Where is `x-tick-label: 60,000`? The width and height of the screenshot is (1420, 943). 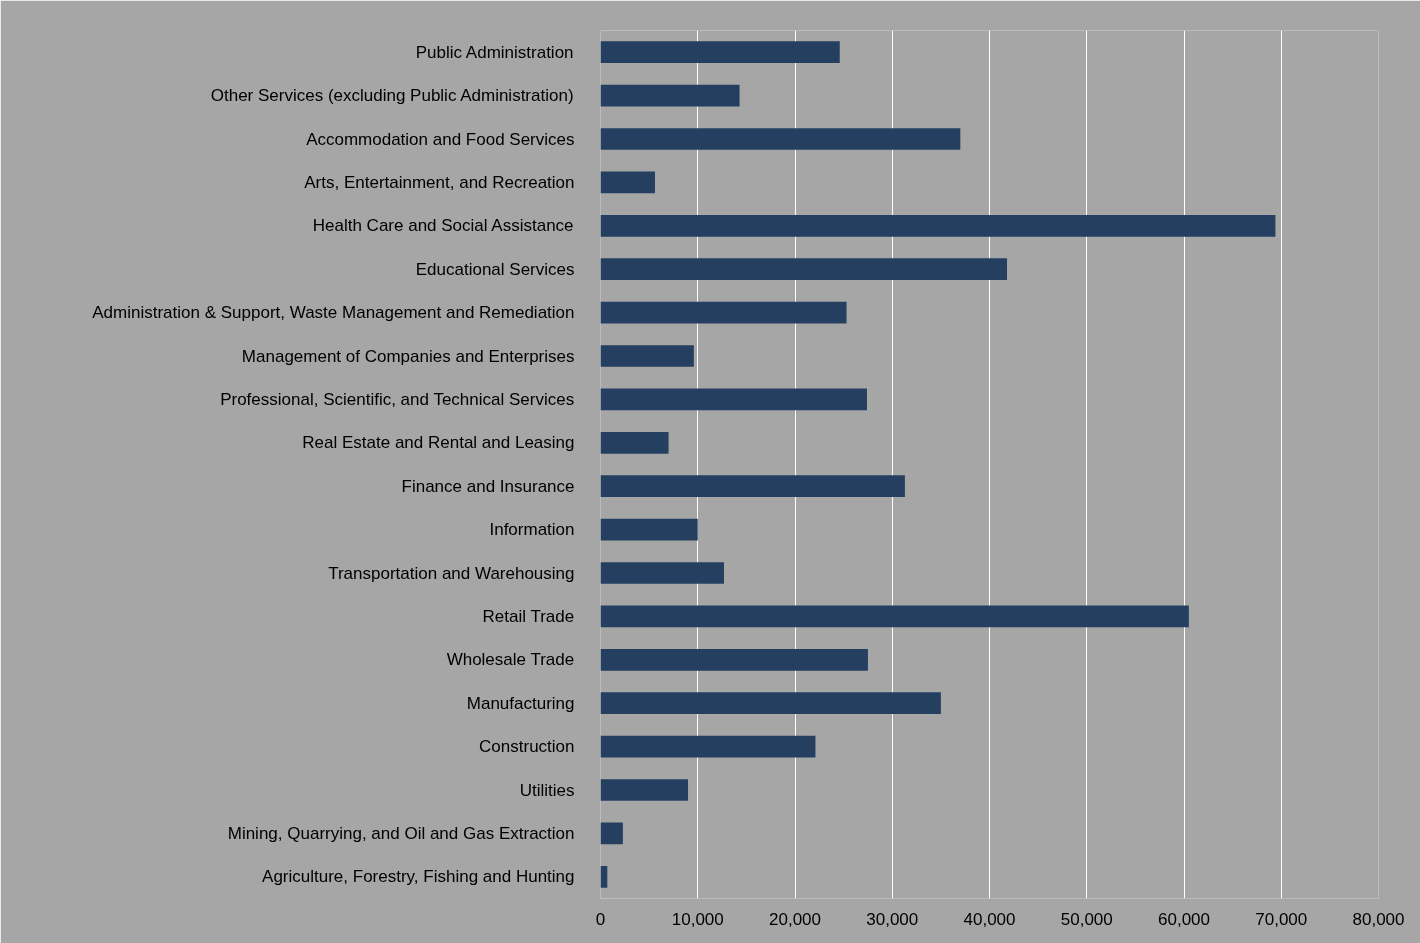
x-tick-label: 60,000 is located at coordinates (1184, 919).